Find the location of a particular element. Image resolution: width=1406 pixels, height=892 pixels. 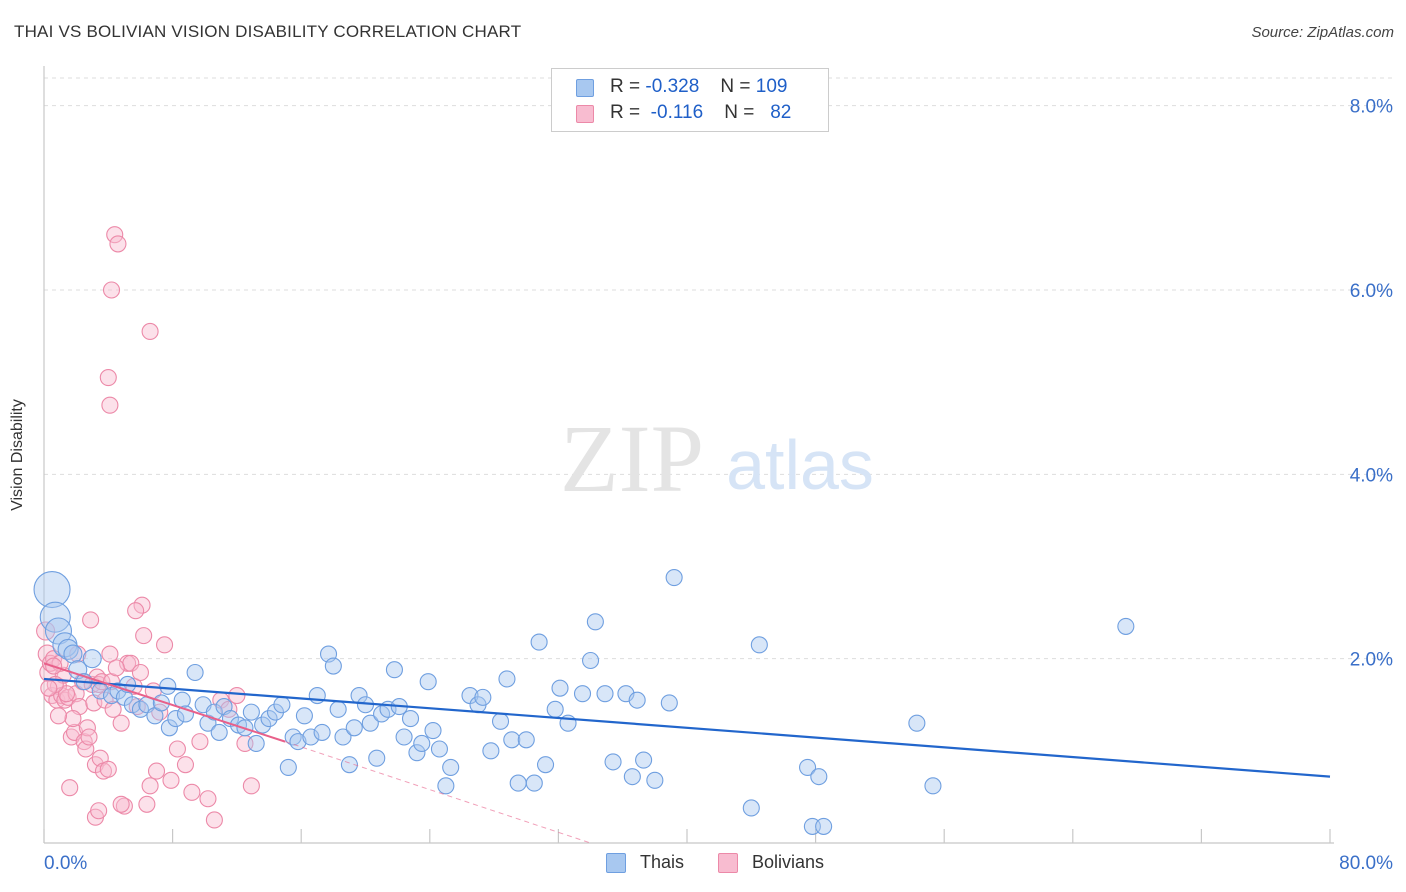

legend-swatch-bolivians is located at coordinates (585, 114).